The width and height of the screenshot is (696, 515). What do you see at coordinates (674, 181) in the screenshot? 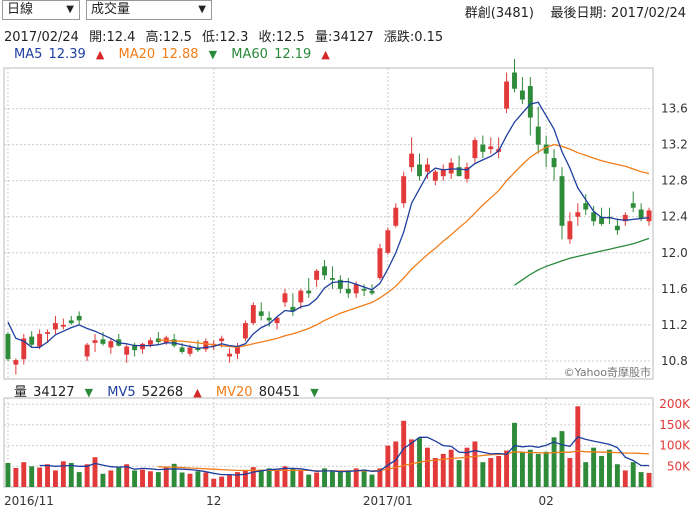
I see `price-tick-label: 12.8` at bounding box center [674, 181].